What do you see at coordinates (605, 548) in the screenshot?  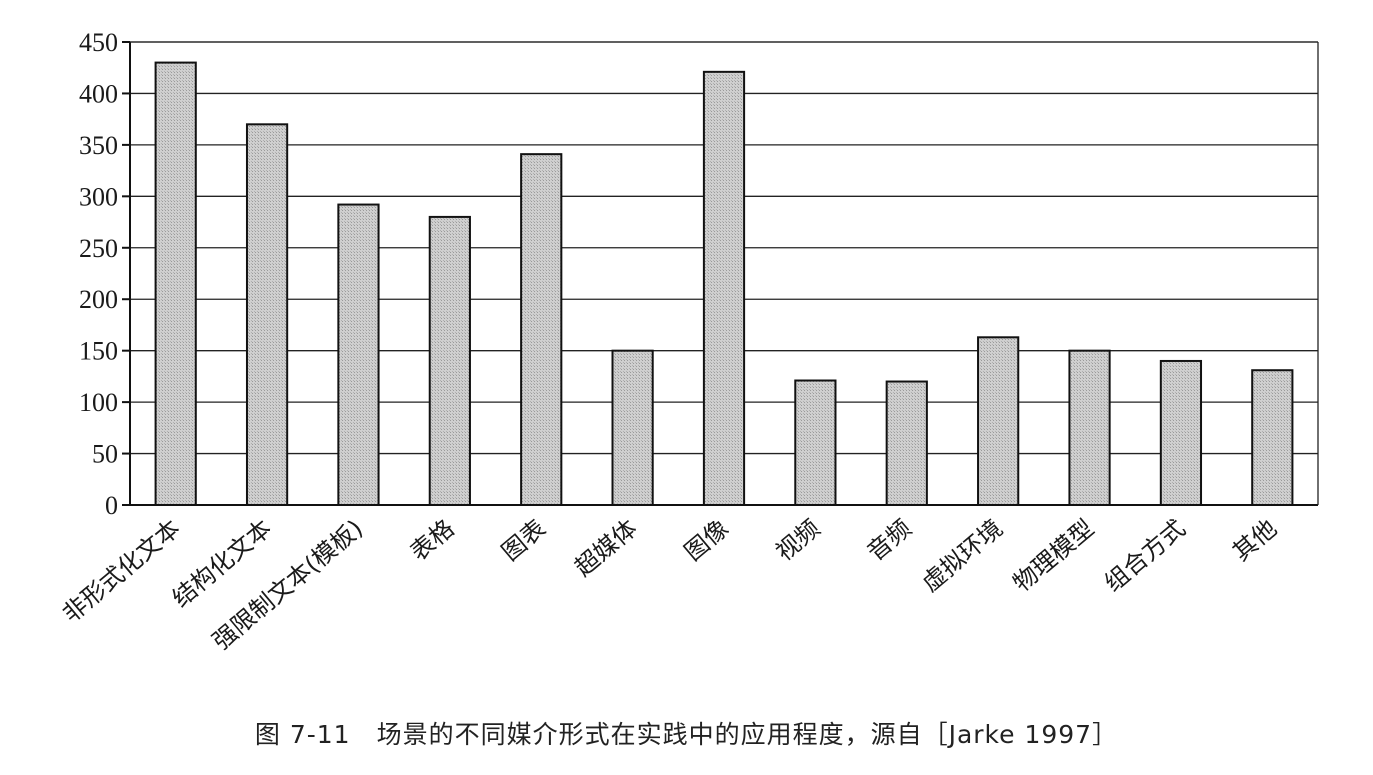 I see `x-category-label: 超媒体` at bounding box center [605, 548].